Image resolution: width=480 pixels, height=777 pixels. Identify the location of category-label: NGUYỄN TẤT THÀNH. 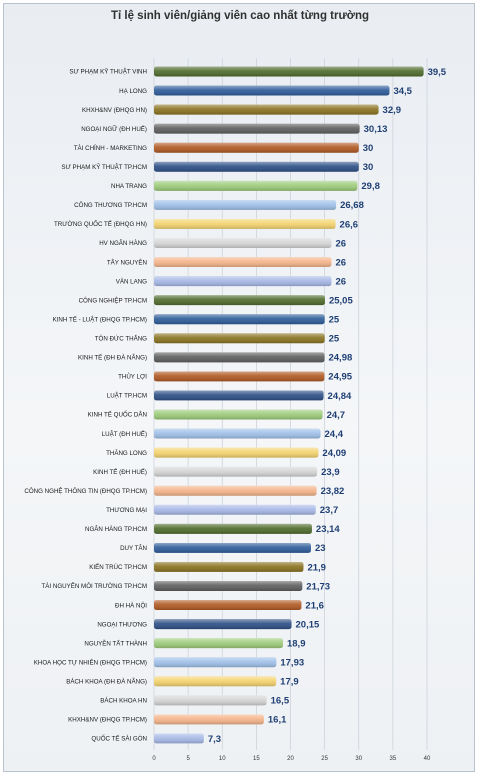
(115, 643).